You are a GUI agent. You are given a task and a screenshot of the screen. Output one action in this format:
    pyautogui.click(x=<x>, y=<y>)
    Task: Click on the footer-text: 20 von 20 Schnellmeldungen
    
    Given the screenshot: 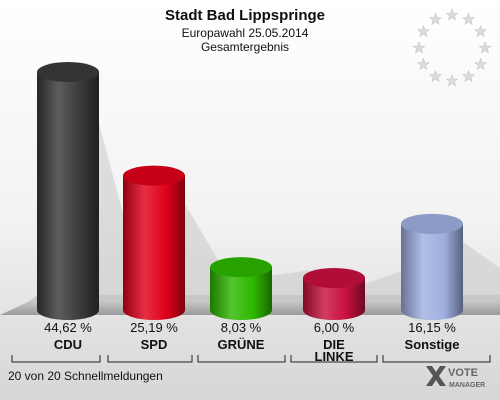 What is the action you would take?
    pyautogui.click(x=85, y=376)
    